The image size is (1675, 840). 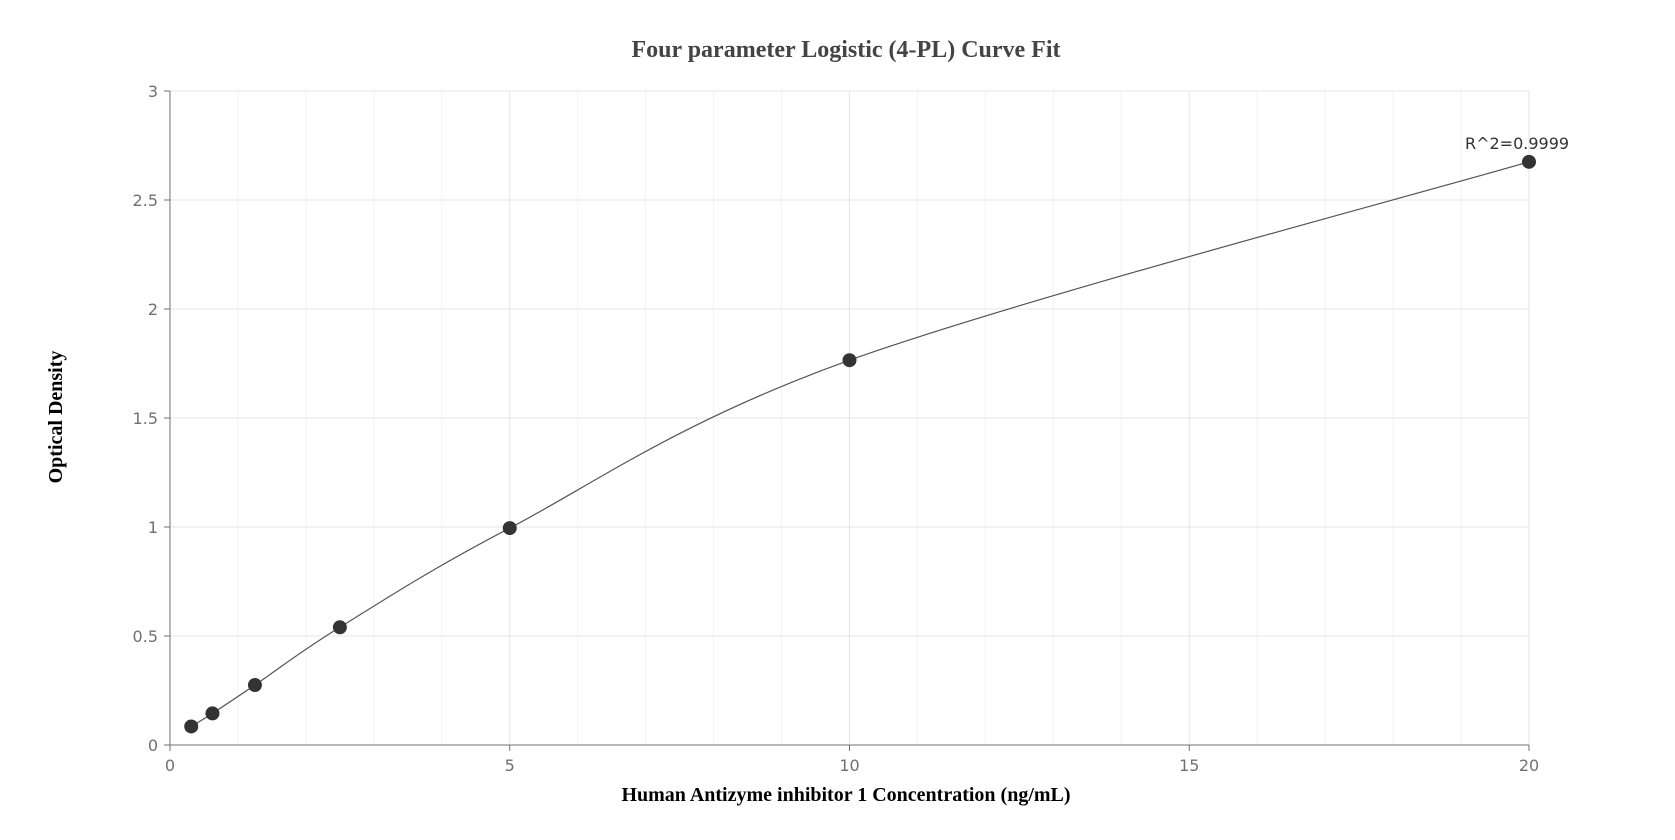 I want to click on y-tick-label: 0.5, so click(x=145, y=636).